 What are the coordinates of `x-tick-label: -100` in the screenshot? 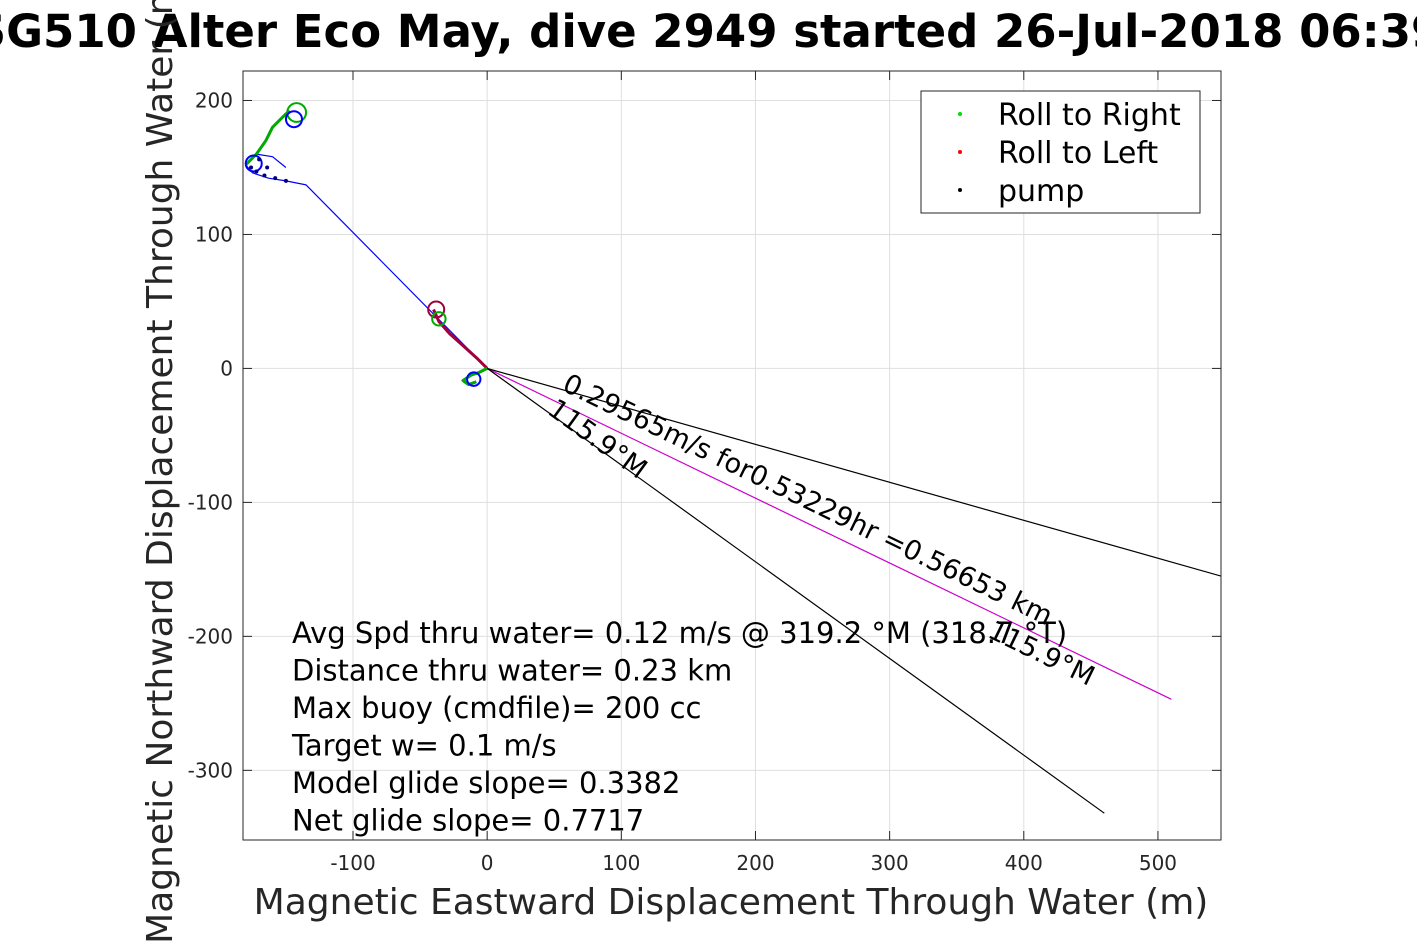 It's located at (352, 863).